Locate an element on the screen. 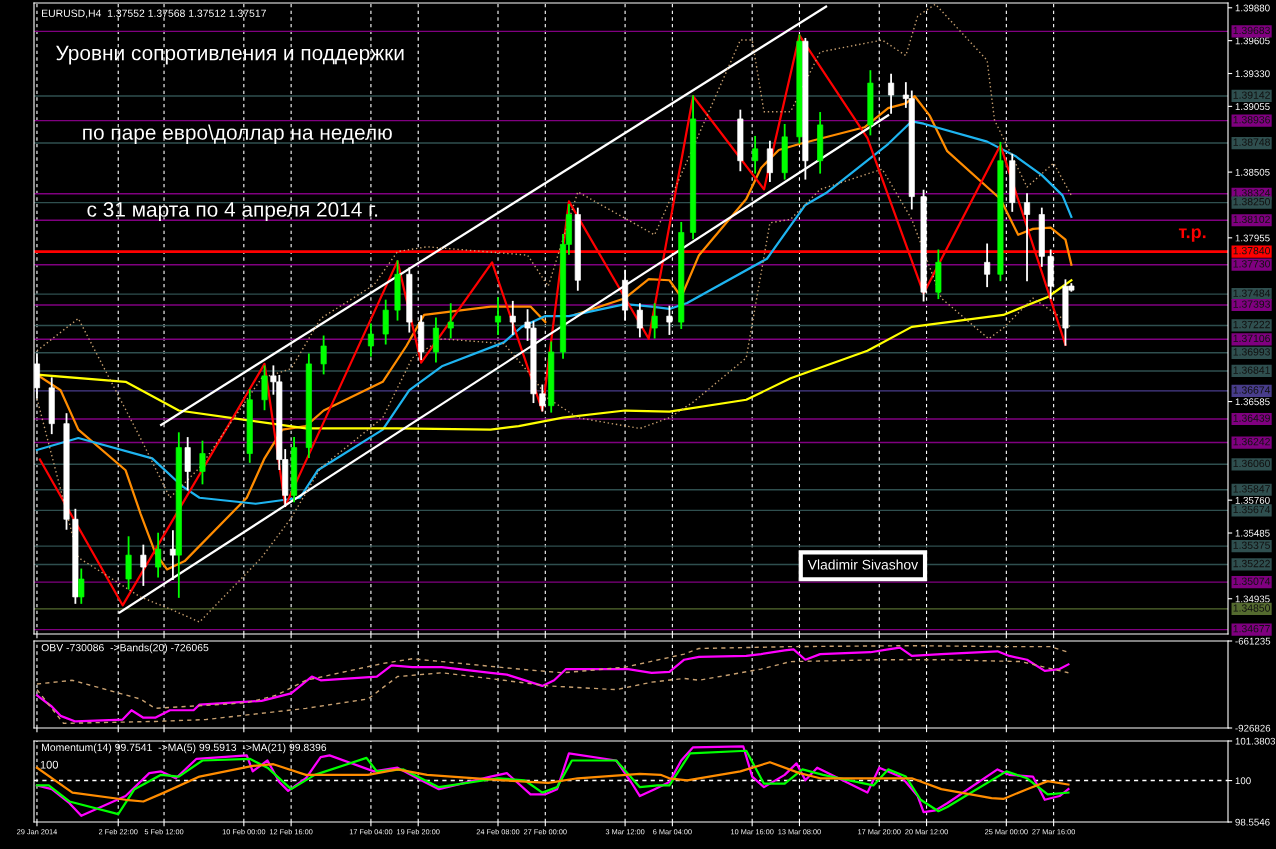 The image size is (1276, 849). y-tick-label: 1.39055 is located at coordinates (1252, 106).